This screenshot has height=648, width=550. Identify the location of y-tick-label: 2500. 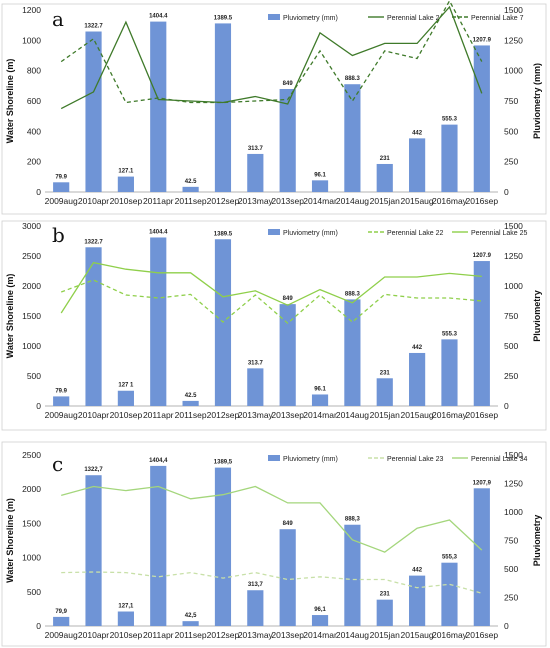
(31, 256).